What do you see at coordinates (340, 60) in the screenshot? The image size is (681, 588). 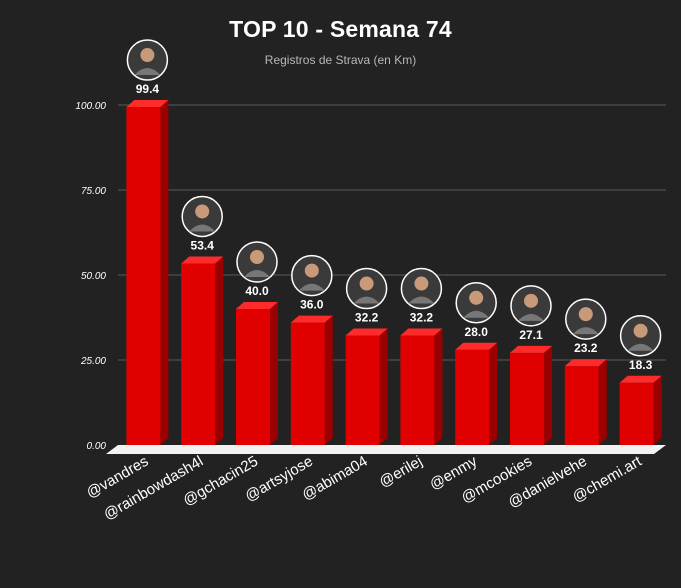 I see `chart-subtitle: Registros de Strava (en Km)` at bounding box center [340, 60].